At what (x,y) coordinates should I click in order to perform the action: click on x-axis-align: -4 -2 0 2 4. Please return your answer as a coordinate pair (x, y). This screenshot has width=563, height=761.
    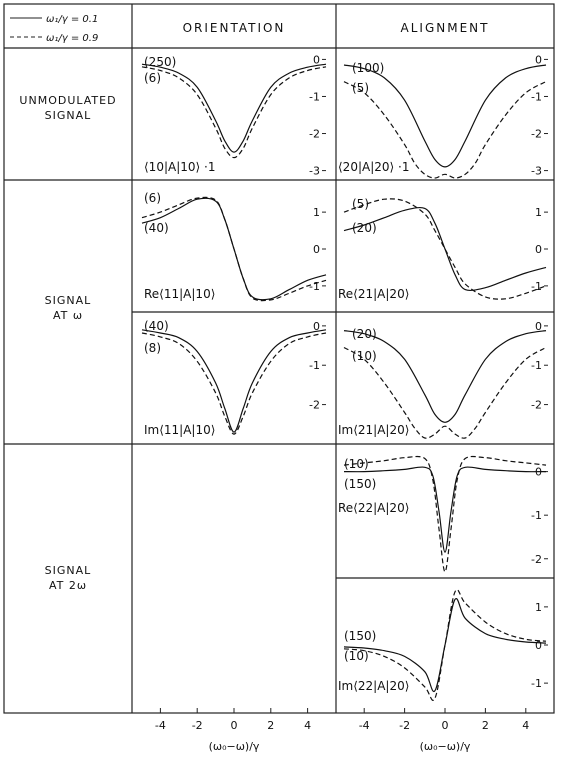
    Looking at the image, I should click on (444, 720).